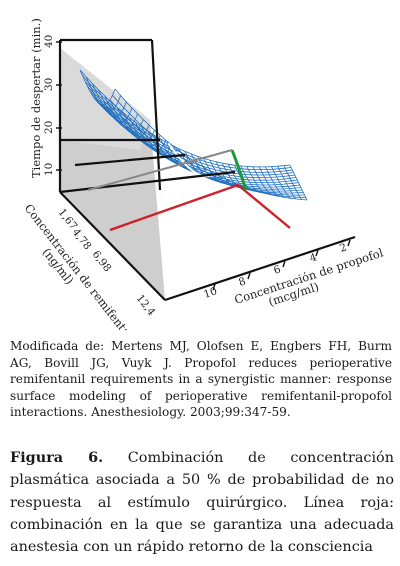  Describe the element at coordinates (112, 246) in the screenshot. I see `remifentanil-axis-line` at that location.